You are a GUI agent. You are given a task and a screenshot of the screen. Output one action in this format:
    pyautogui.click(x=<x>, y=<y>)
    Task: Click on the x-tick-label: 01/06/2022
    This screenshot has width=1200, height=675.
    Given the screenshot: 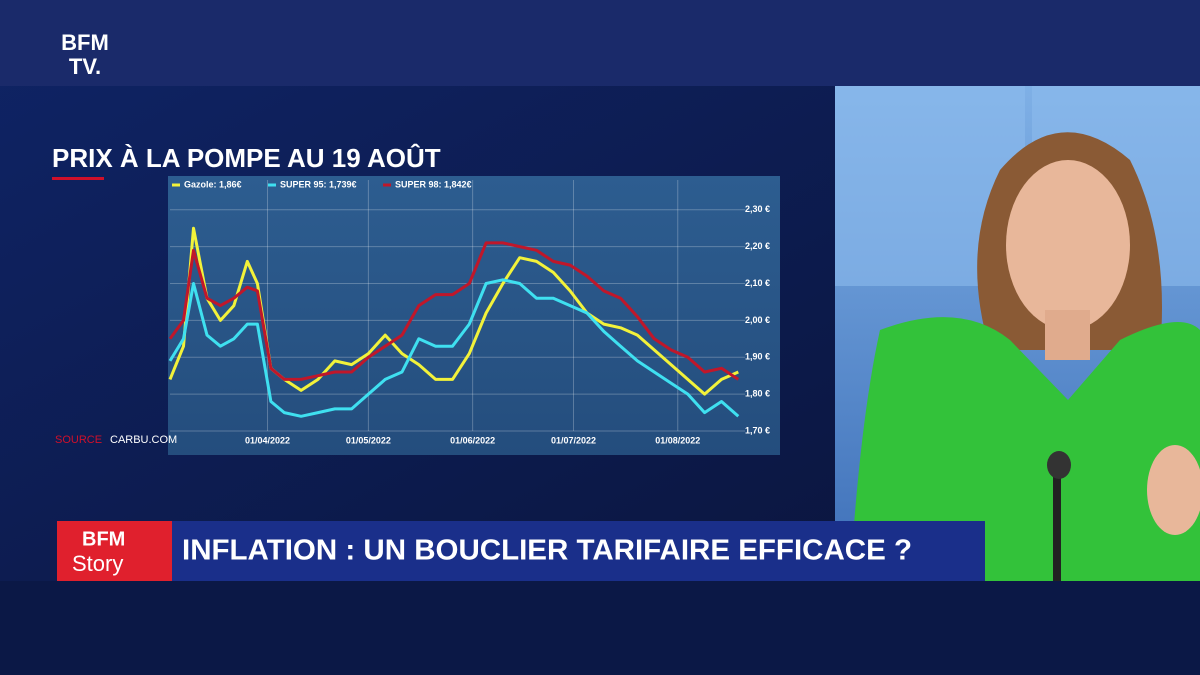 What is the action you would take?
    pyautogui.click(x=472, y=440)
    